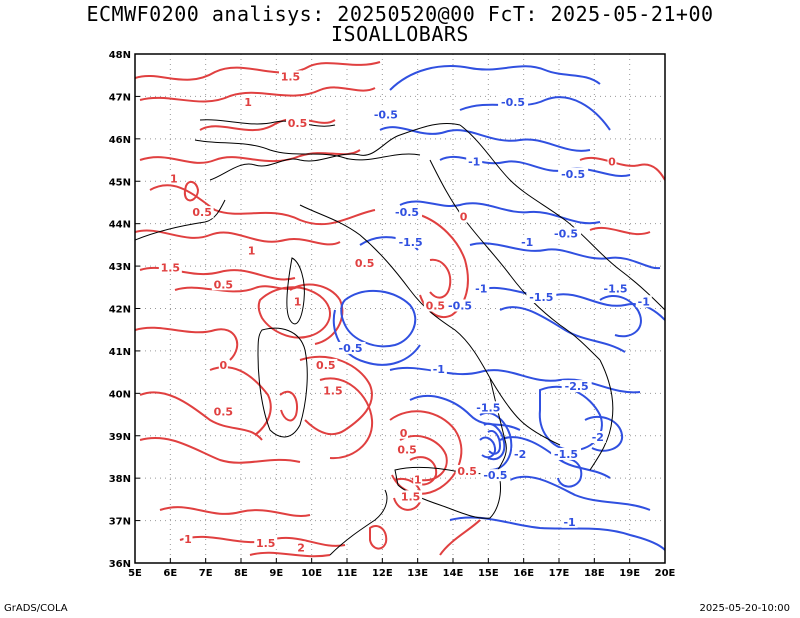 This screenshot has height=618, width=800. I want to click on lat-tick-label: 36N, so click(120, 564).